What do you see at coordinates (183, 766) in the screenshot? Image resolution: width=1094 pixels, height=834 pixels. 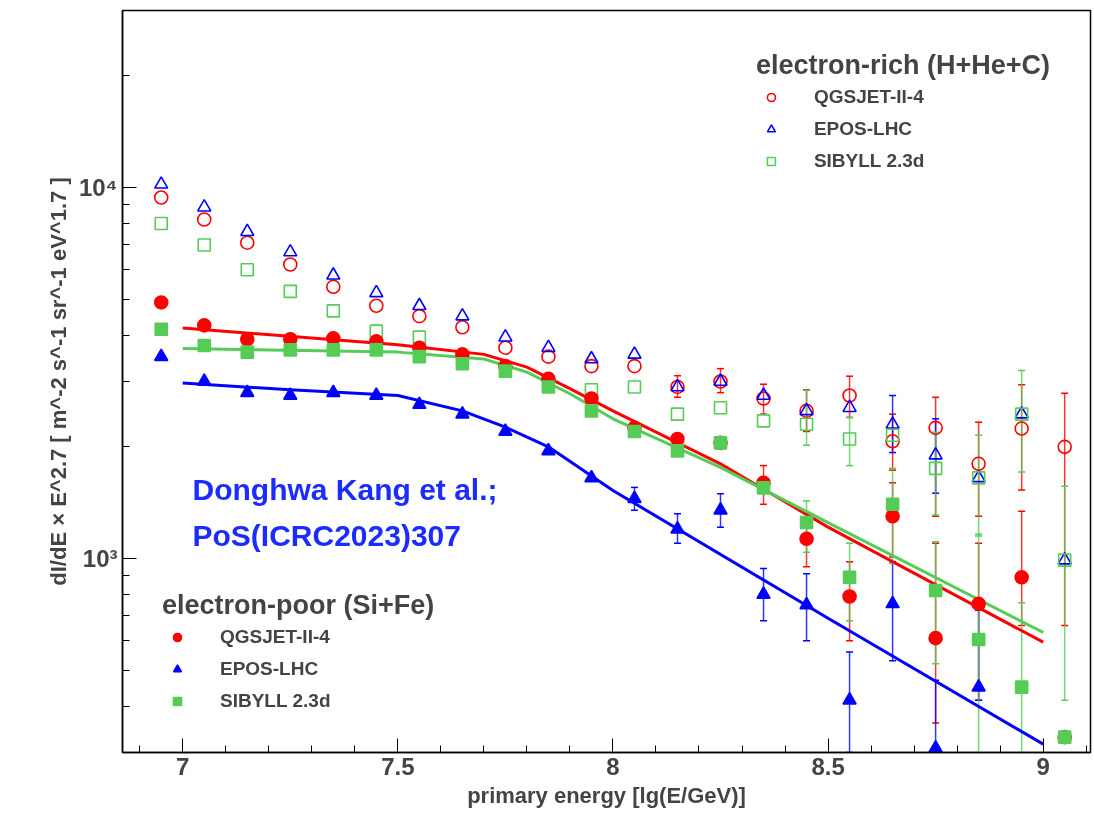 I see `x-tick-label: 7` at bounding box center [183, 766].